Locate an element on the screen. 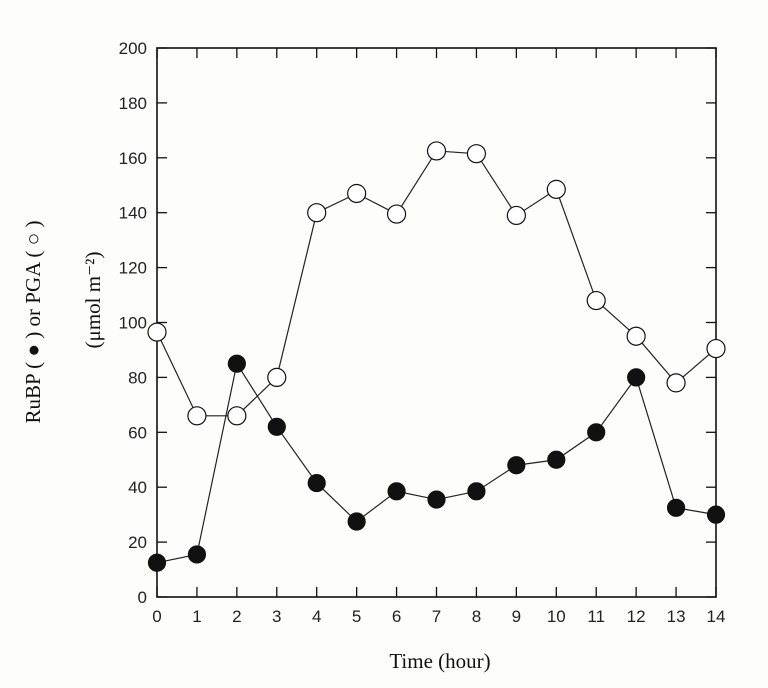 This screenshot has height=688, width=768. y-tick-label: 120 is located at coordinates (133, 268).